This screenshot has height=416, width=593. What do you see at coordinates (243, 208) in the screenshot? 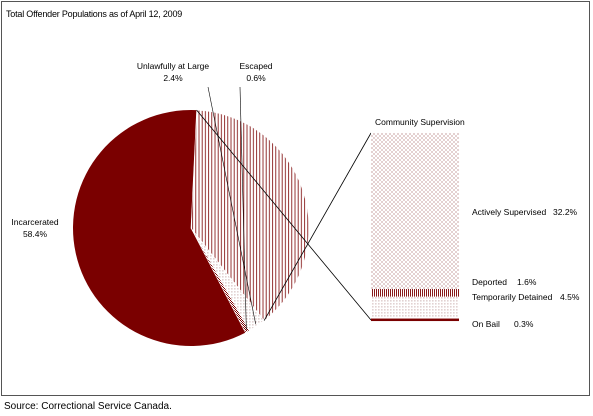
I see `leader-line-escaped` at bounding box center [243, 208].